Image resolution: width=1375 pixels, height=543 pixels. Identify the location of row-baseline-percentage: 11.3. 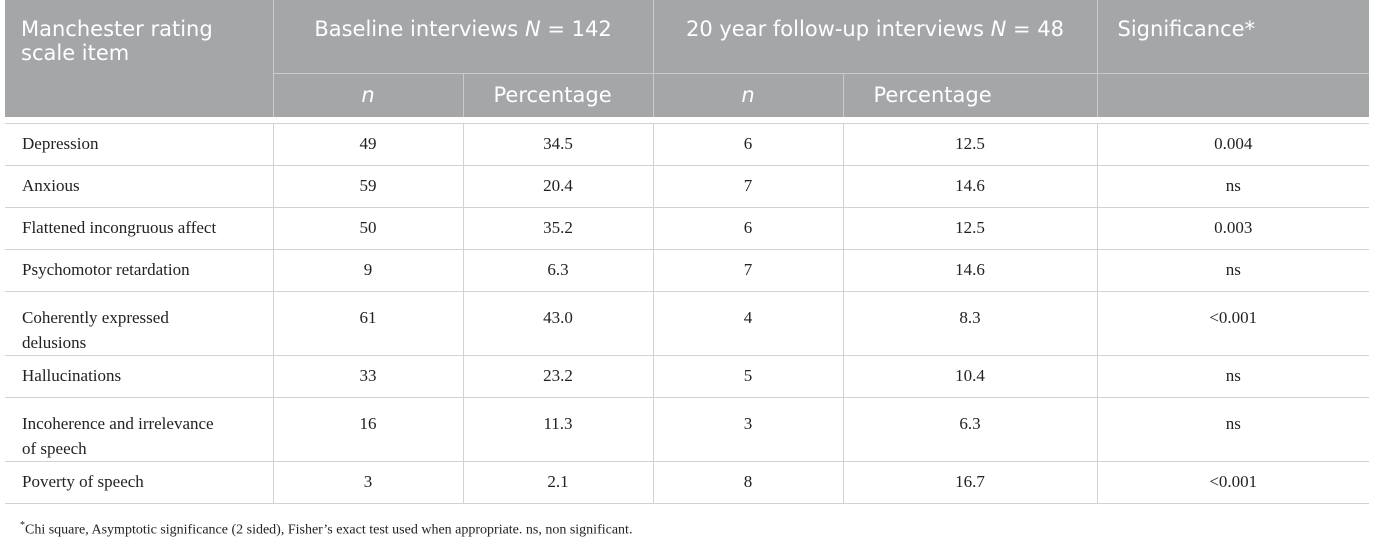
(558, 429).